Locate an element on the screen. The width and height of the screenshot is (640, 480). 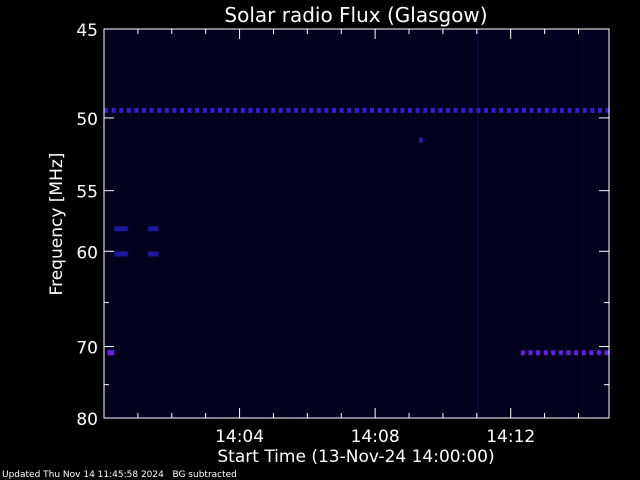
chart-title: Solar radio Flux (Glasgow) is located at coordinates (355, 15).